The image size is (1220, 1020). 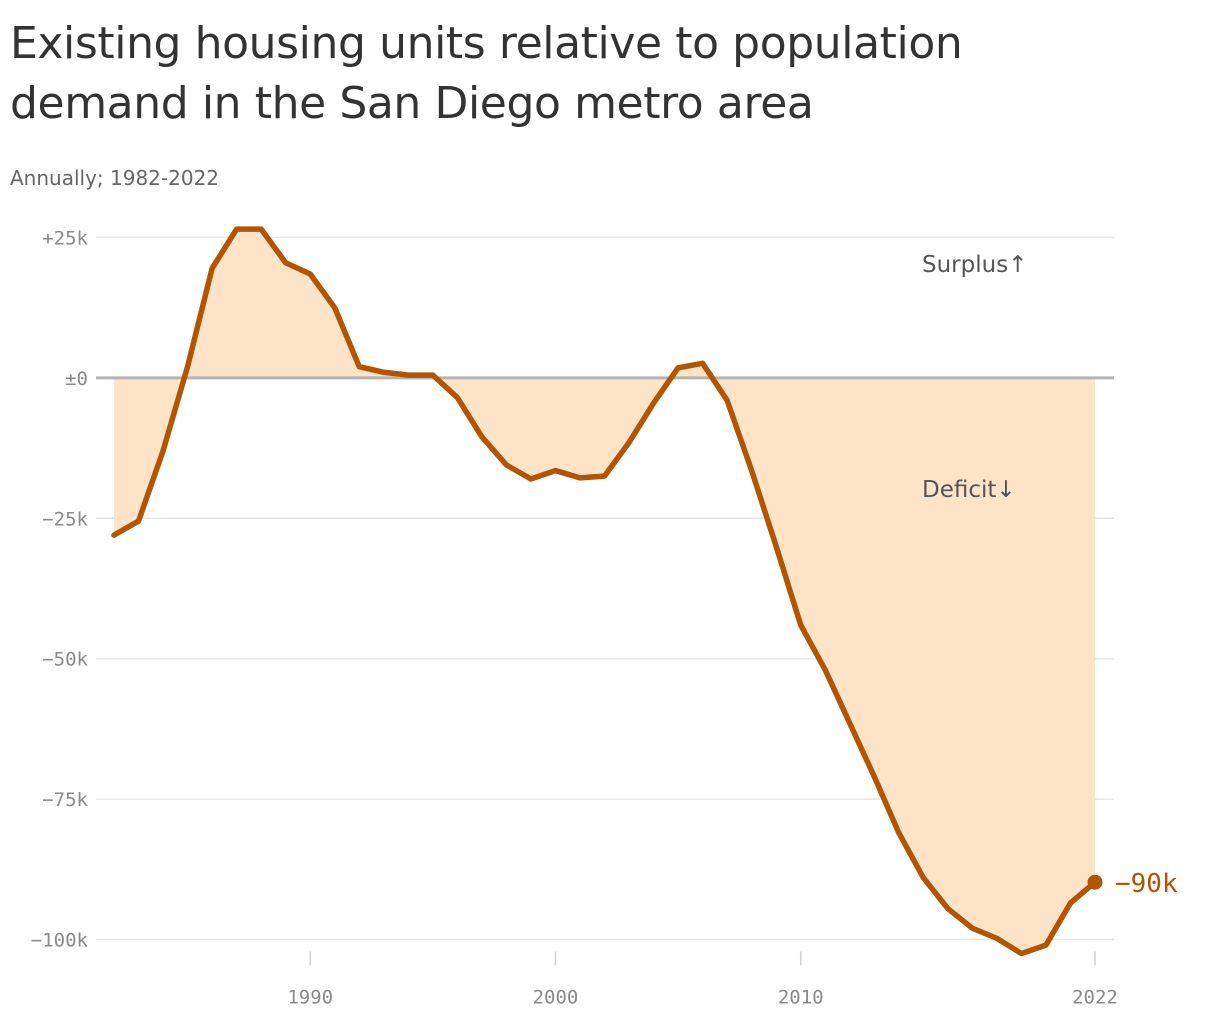 What do you see at coordinates (65, 660) in the screenshot?
I see `y-tick-label: −50k` at bounding box center [65, 660].